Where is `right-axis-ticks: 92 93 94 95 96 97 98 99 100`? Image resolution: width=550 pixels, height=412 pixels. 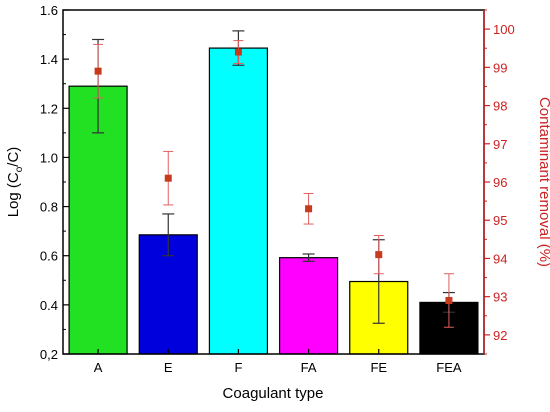 right-axis-ticks: 92 93 94 95 96 97 98 99 100 is located at coordinates (499, 182).